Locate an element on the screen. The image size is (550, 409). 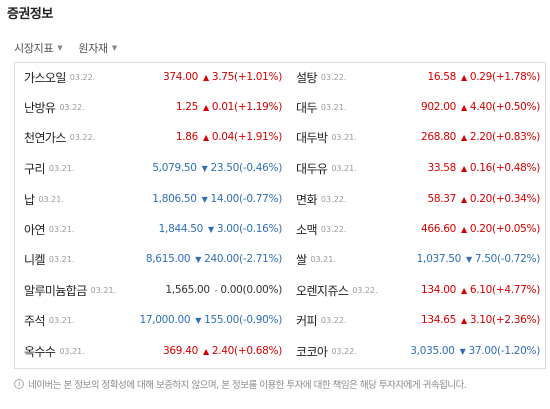
commodity-name: 오렌지쥬스 is located at coordinates (322, 290).